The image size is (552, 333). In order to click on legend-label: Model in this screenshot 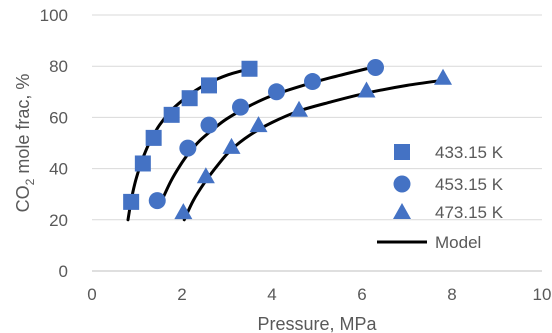, I will do `click(458, 242)`.